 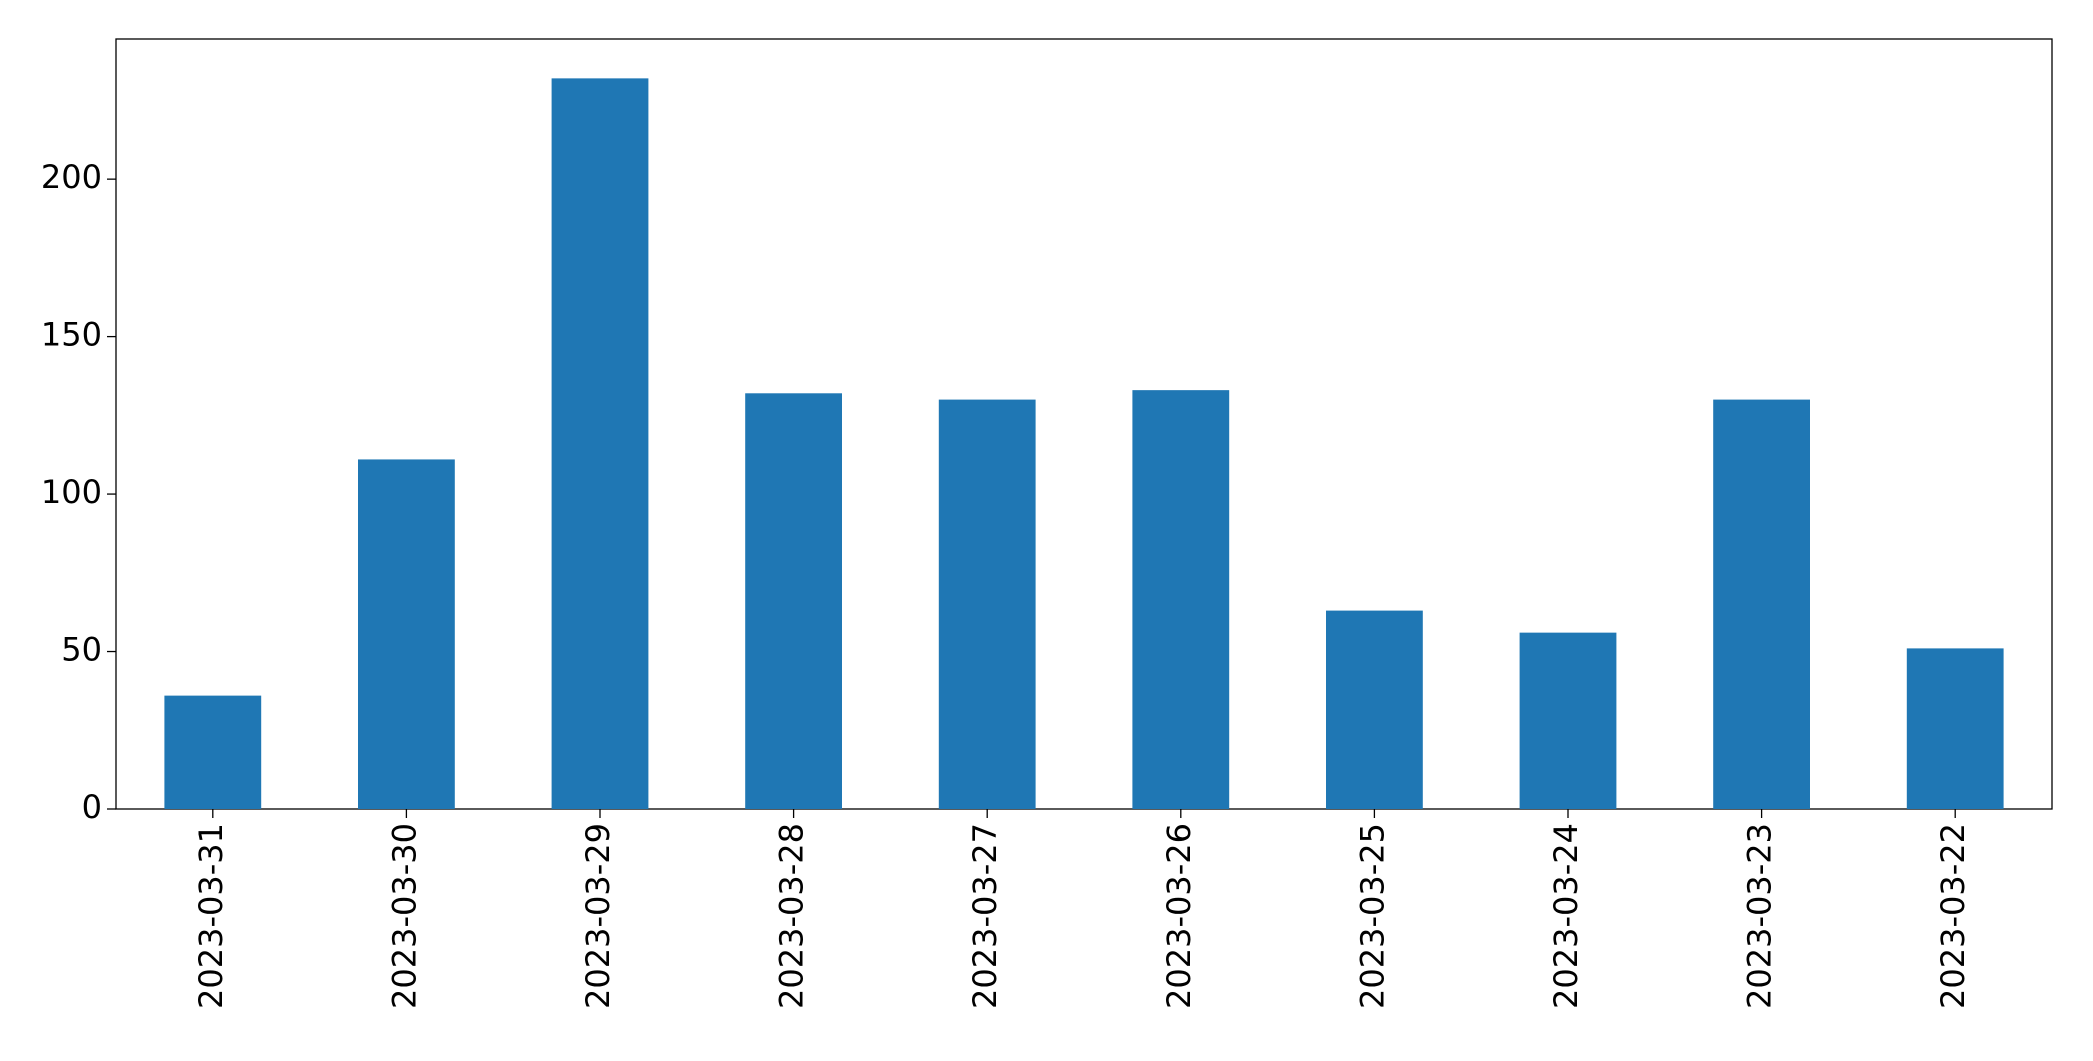 What do you see at coordinates (1179, 916) in the screenshot?
I see `x-tick-label: 2023-03-26` at bounding box center [1179, 916].